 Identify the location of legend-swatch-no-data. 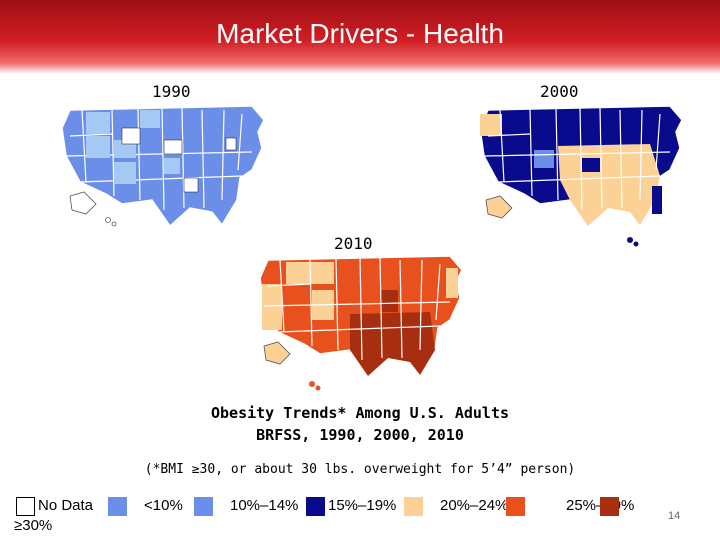
(25, 506).